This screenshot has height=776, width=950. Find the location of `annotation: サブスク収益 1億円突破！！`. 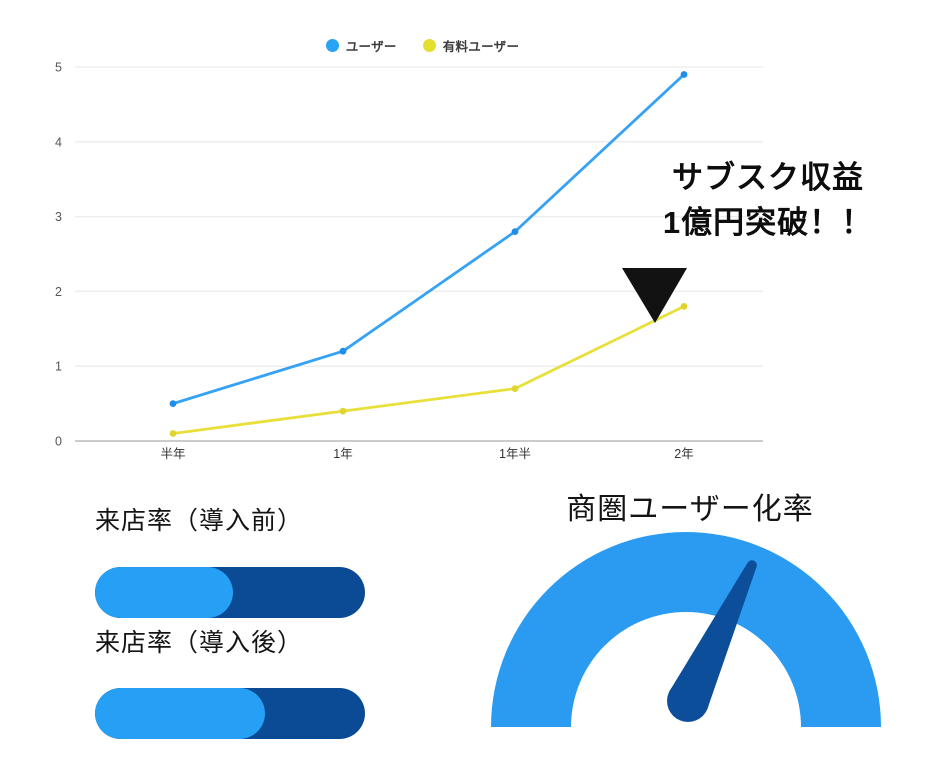

annotation: サブスク収益 1億円突破！！ is located at coordinates (768, 200).